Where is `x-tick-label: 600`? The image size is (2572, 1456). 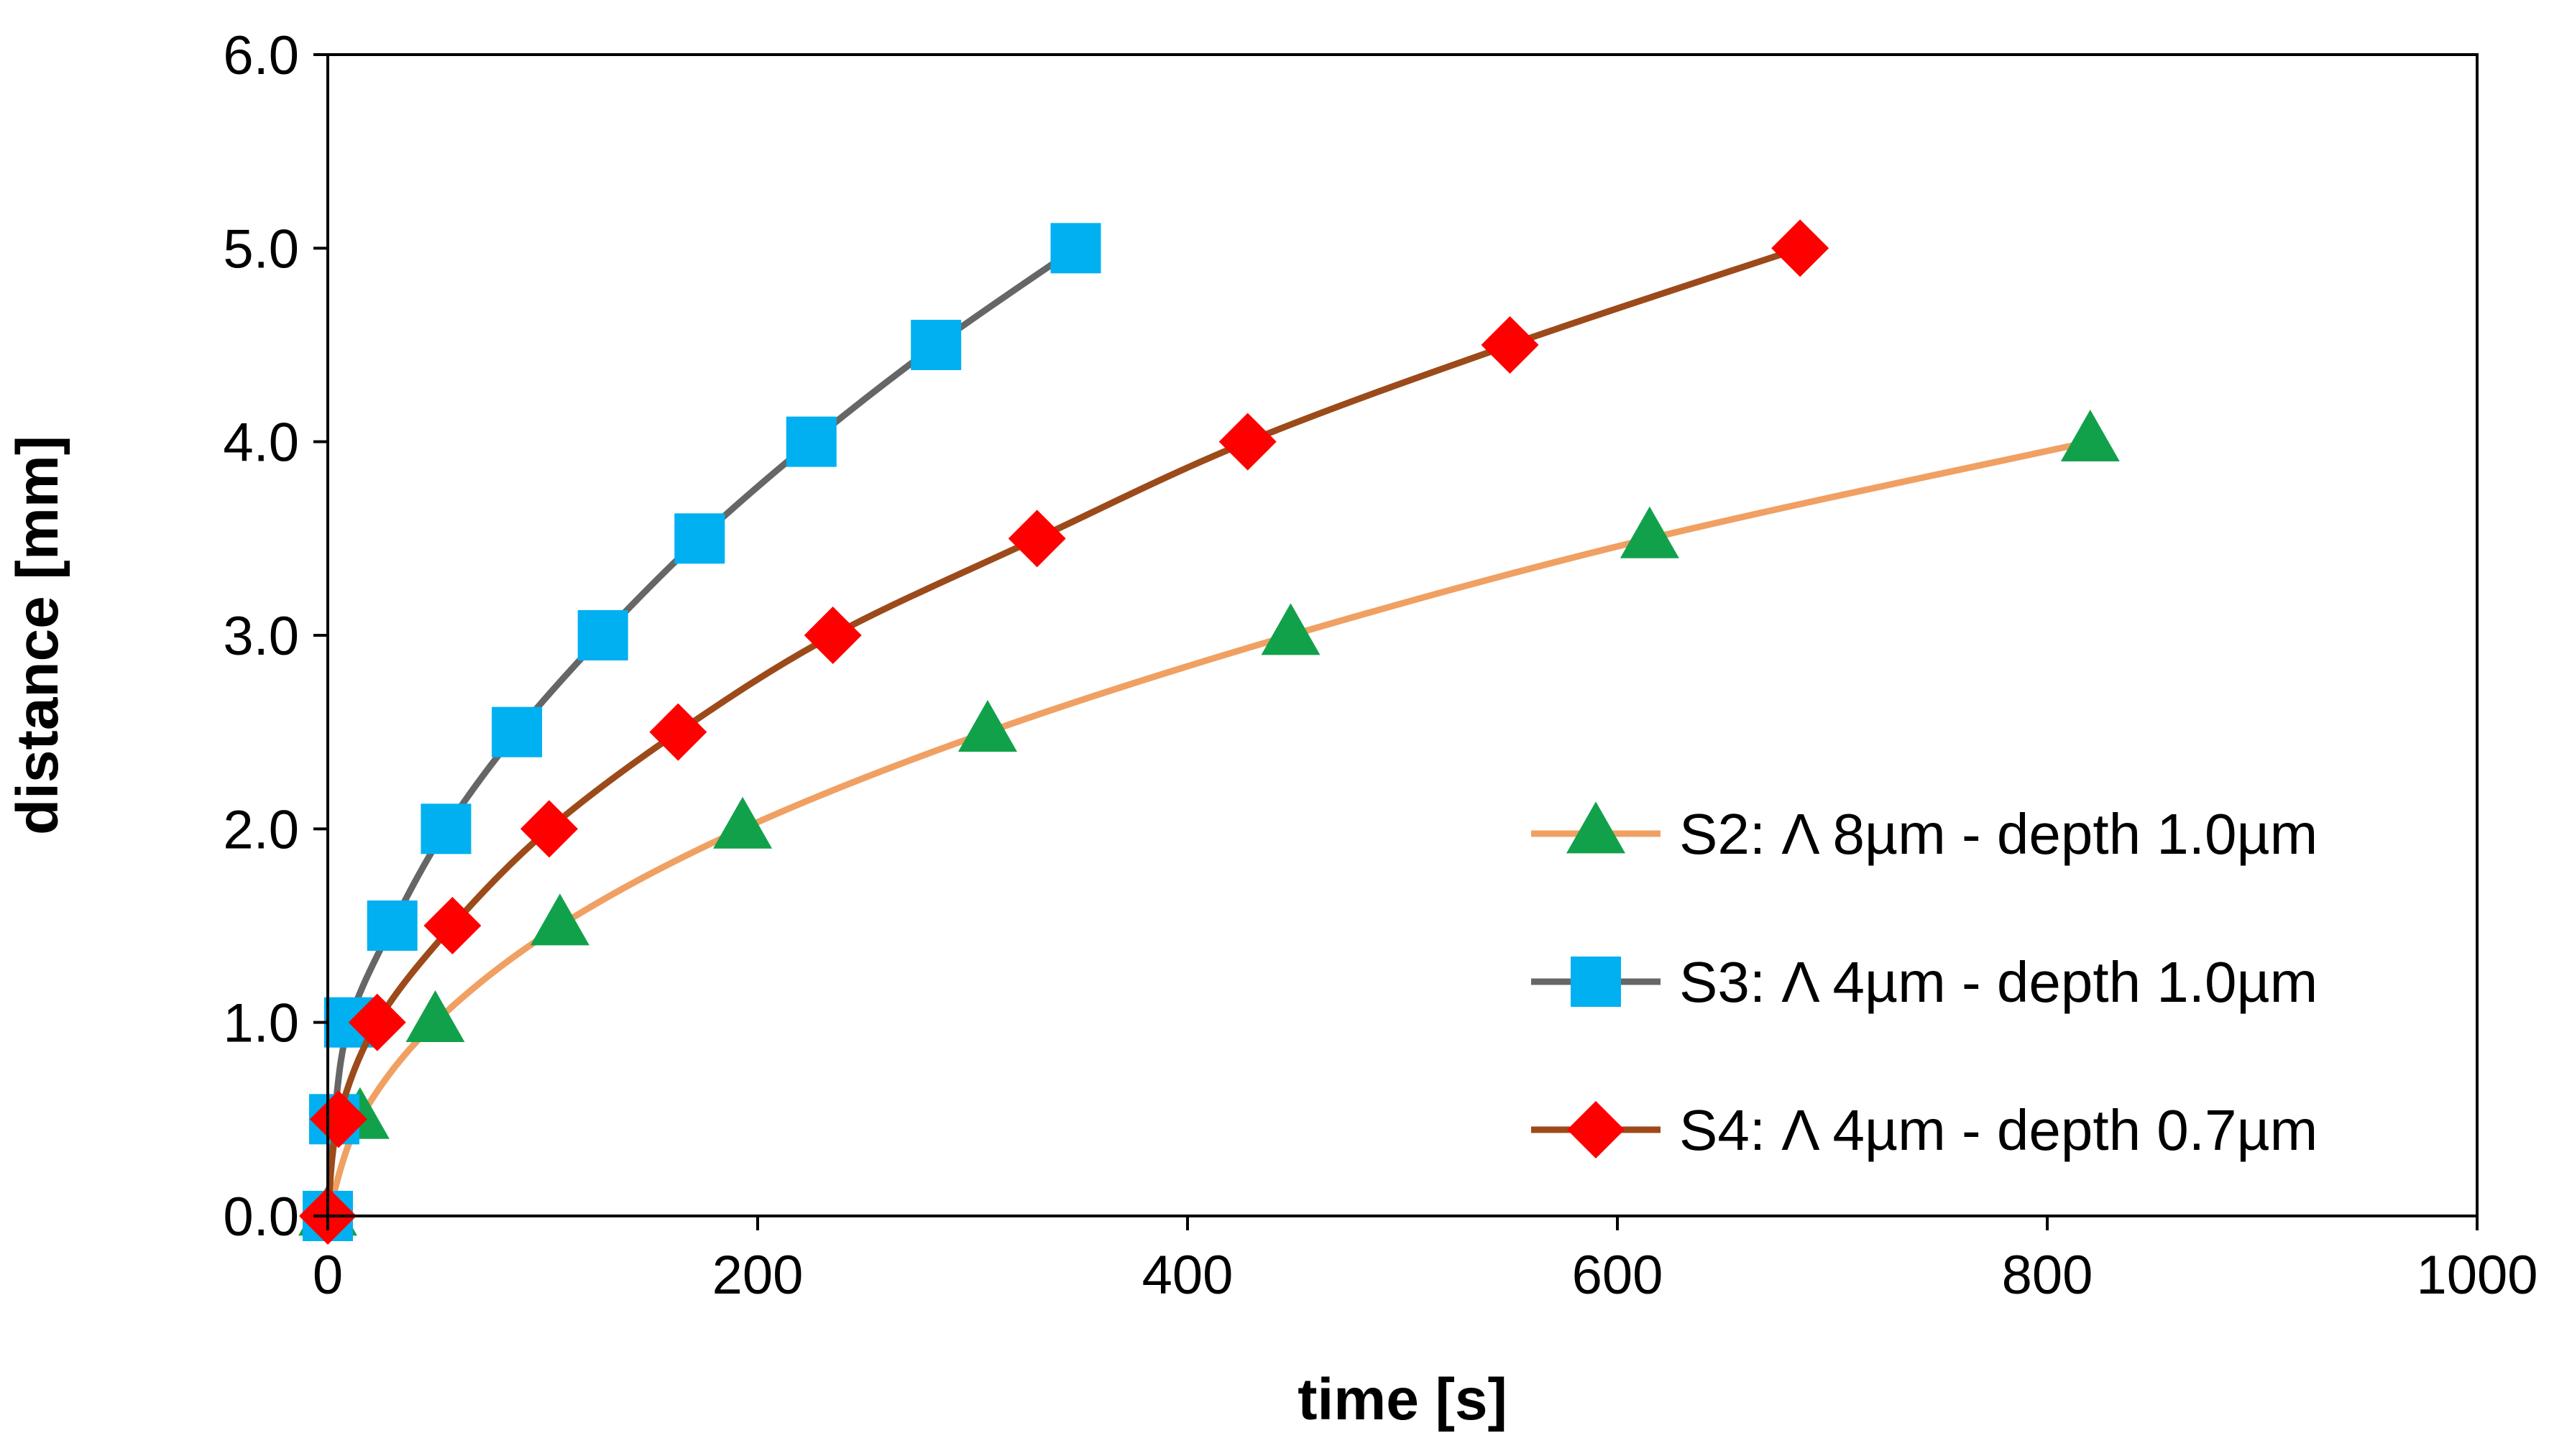
x-tick-label: 600 is located at coordinates (1617, 1275).